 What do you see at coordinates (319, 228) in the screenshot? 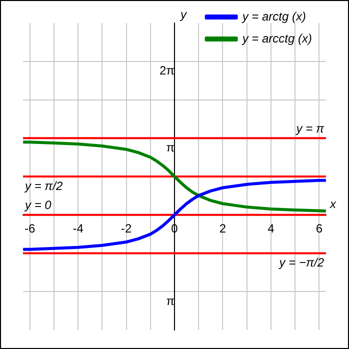
I see `x-tick-label: 6` at bounding box center [319, 228].